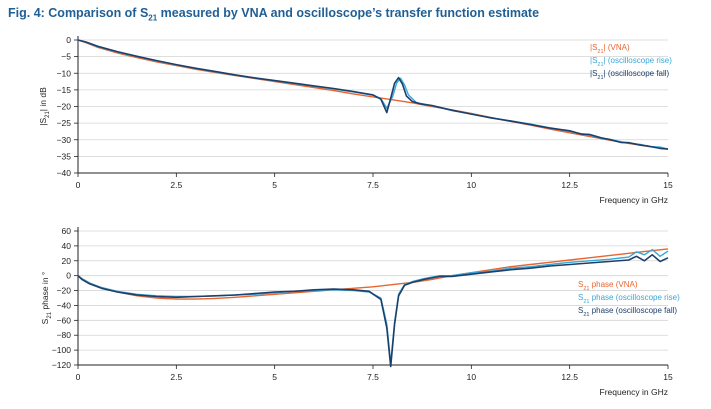 The image size is (711, 409). What do you see at coordinates (373, 377) in the screenshot?
I see `chart2-xtick-label: 7.5` at bounding box center [373, 377].